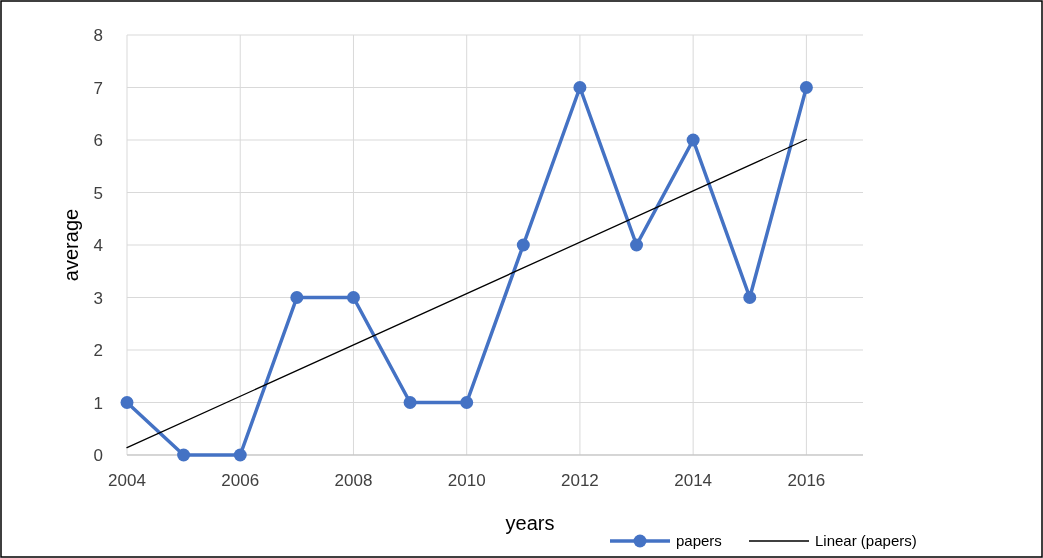 This screenshot has width=1043, height=558. Describe the element at coordinates (98, 403) in the screenshot. I see `y-tick-label: 1` at that location.